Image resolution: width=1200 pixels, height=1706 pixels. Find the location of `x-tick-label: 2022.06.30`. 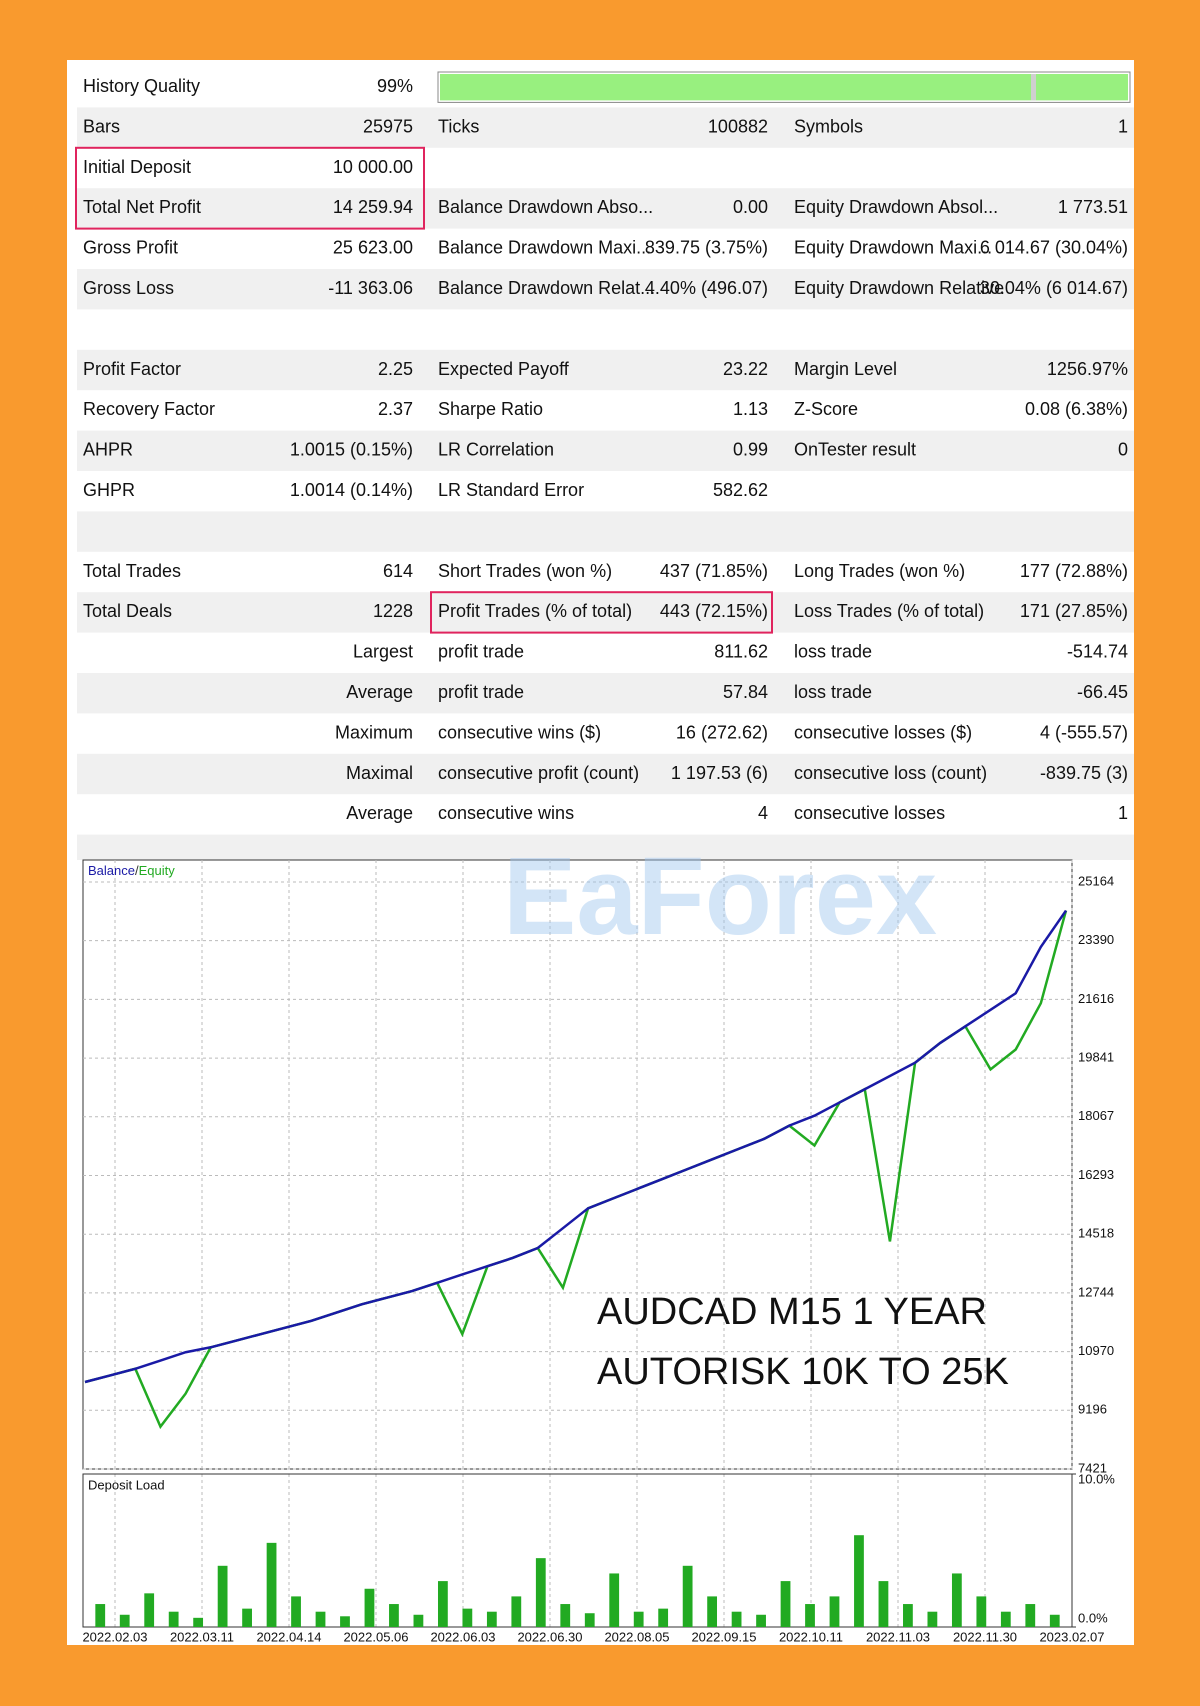

x-tick-label: 2022.06.30 is located at coordinates (549, 1636).